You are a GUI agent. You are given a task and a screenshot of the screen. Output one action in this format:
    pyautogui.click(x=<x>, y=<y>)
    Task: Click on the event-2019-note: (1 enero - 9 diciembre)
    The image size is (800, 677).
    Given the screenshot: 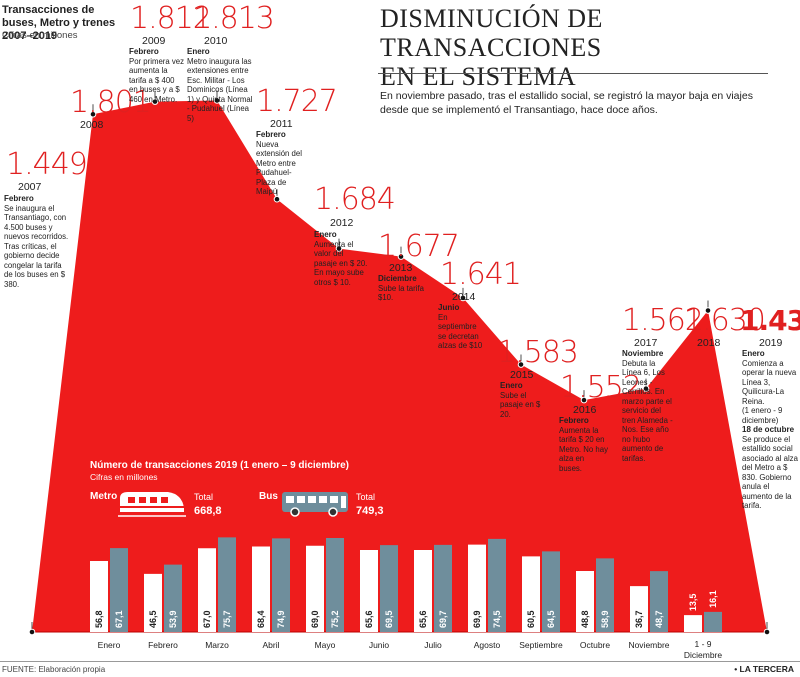 What is the action you would take?
    pyautogui.click(x=762, y=415)
    